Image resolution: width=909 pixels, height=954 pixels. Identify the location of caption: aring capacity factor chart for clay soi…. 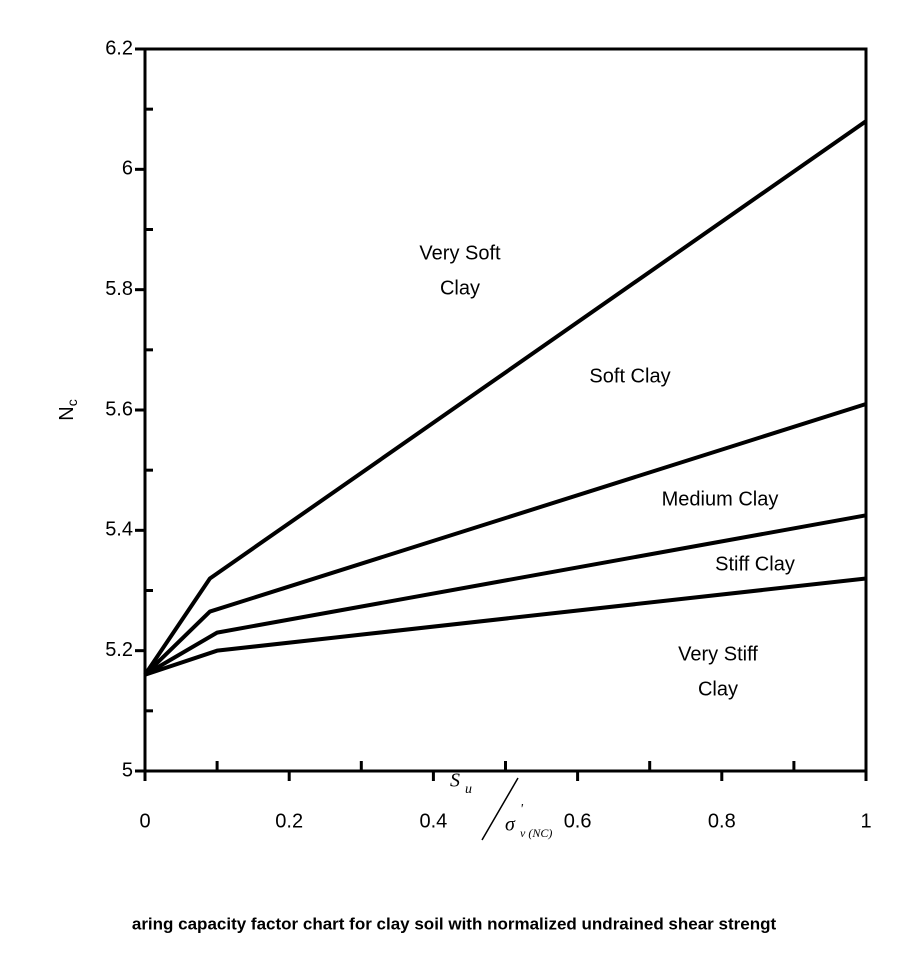
(454, 923).